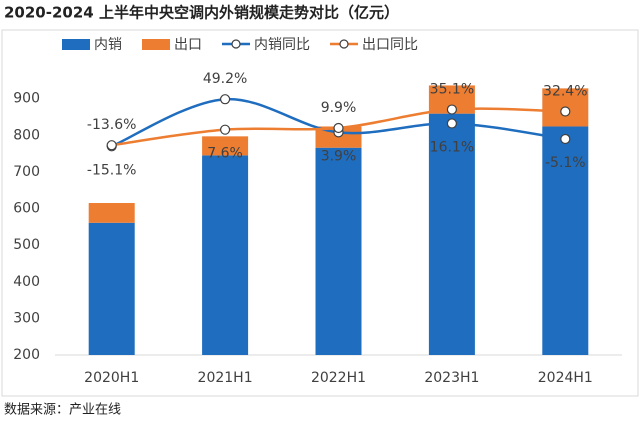  I want to click on data-label: 9.9%, so click(339, 108).